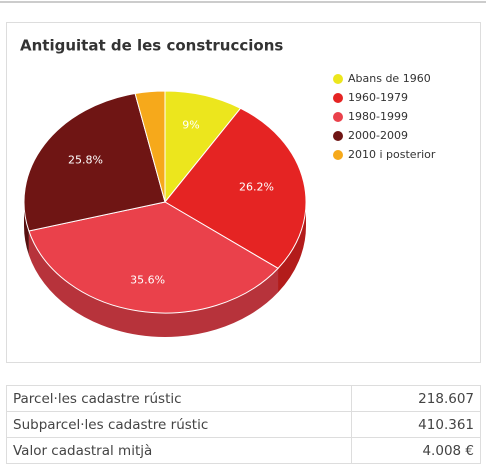 This screenshot has height=471, width=486. What do you see at coordinates (256, 187) in the screenshot?
I see `data-label: 26.2%` at bounding box center [256, 187].